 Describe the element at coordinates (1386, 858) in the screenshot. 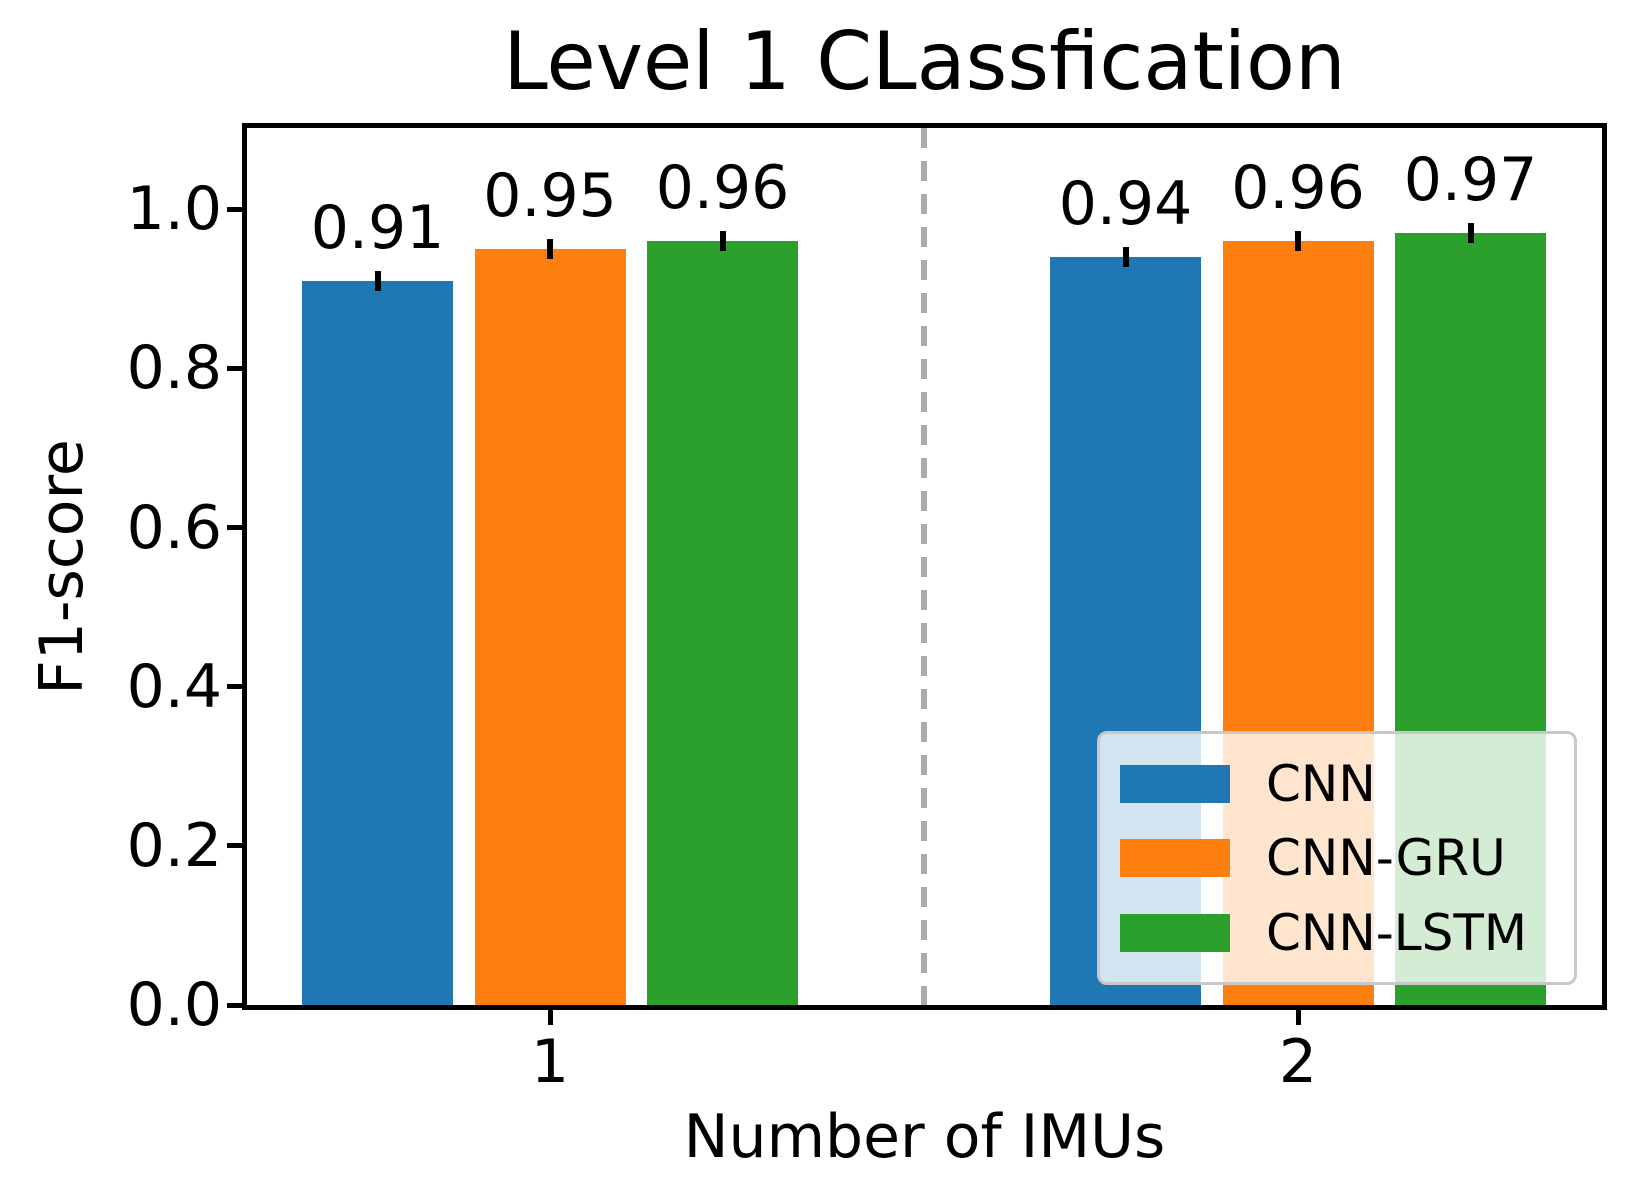

I see `legend-label-cnn-gru: CNN-GRU` at that location.